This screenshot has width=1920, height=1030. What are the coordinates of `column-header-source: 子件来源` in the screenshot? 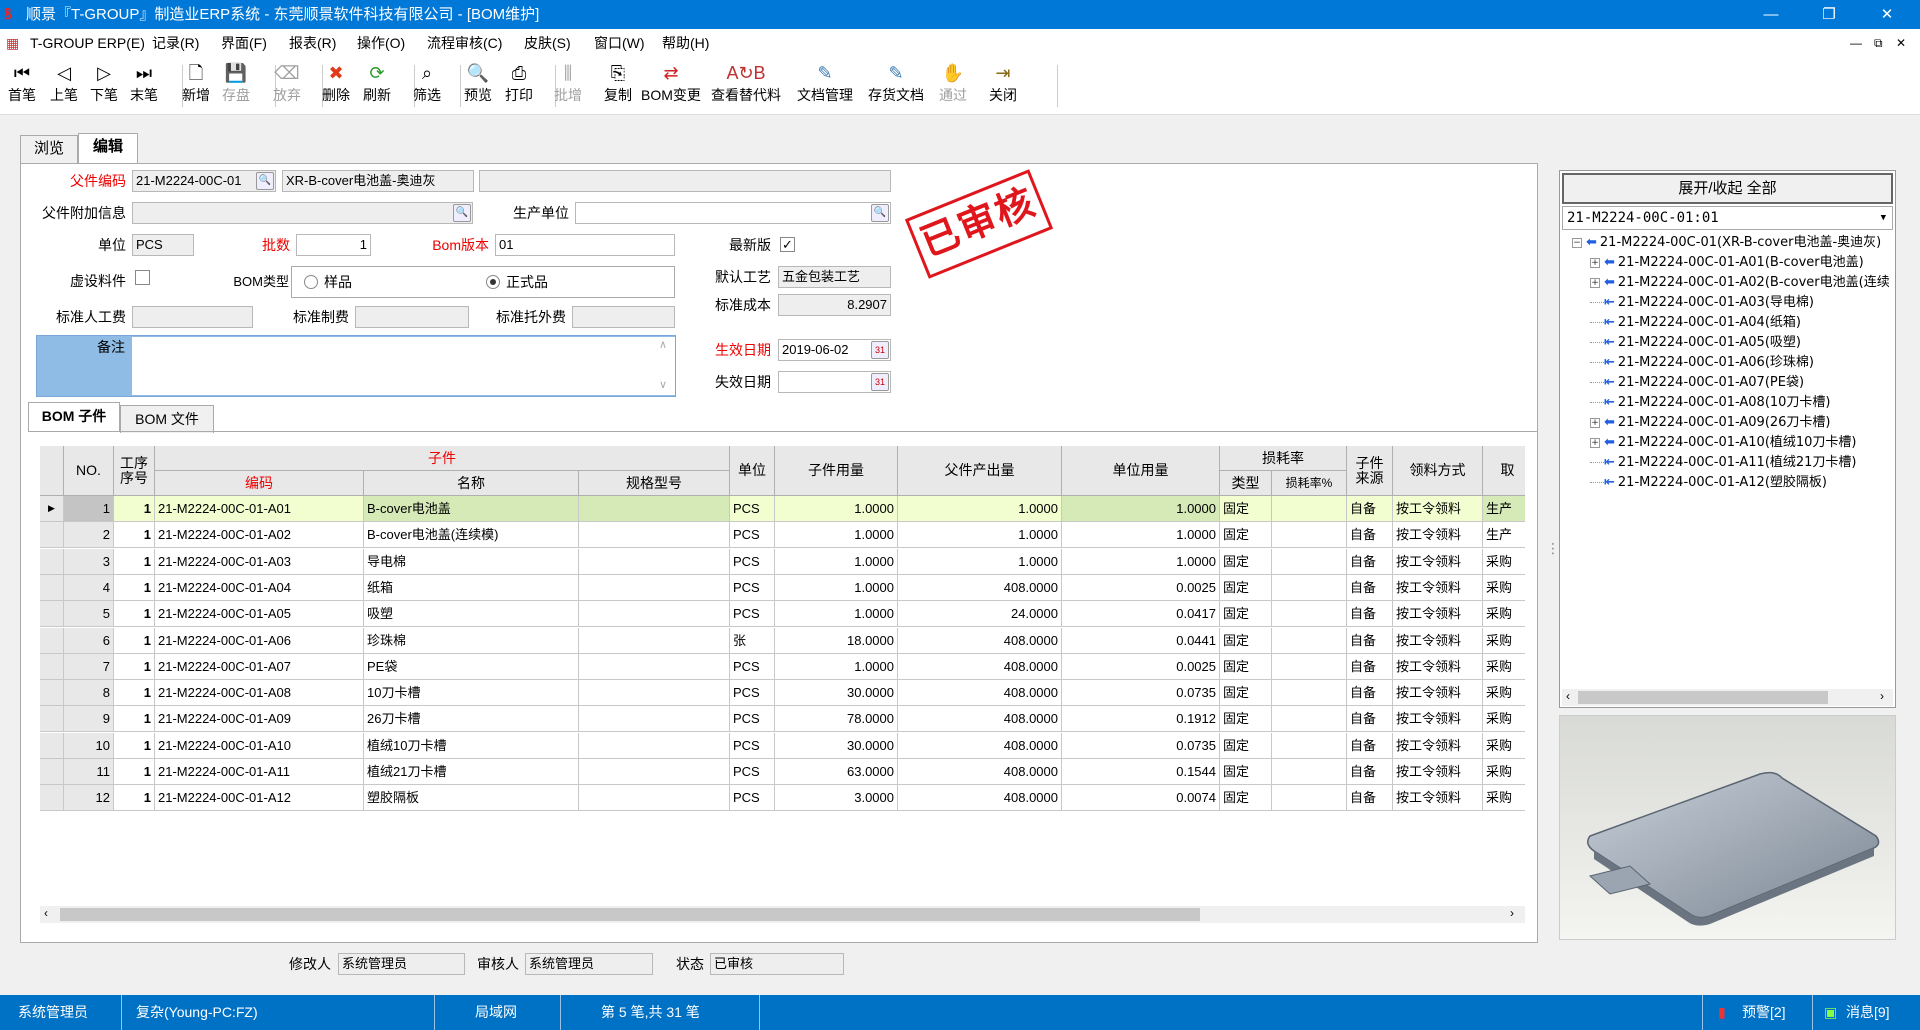 It's located at (1370, 471).